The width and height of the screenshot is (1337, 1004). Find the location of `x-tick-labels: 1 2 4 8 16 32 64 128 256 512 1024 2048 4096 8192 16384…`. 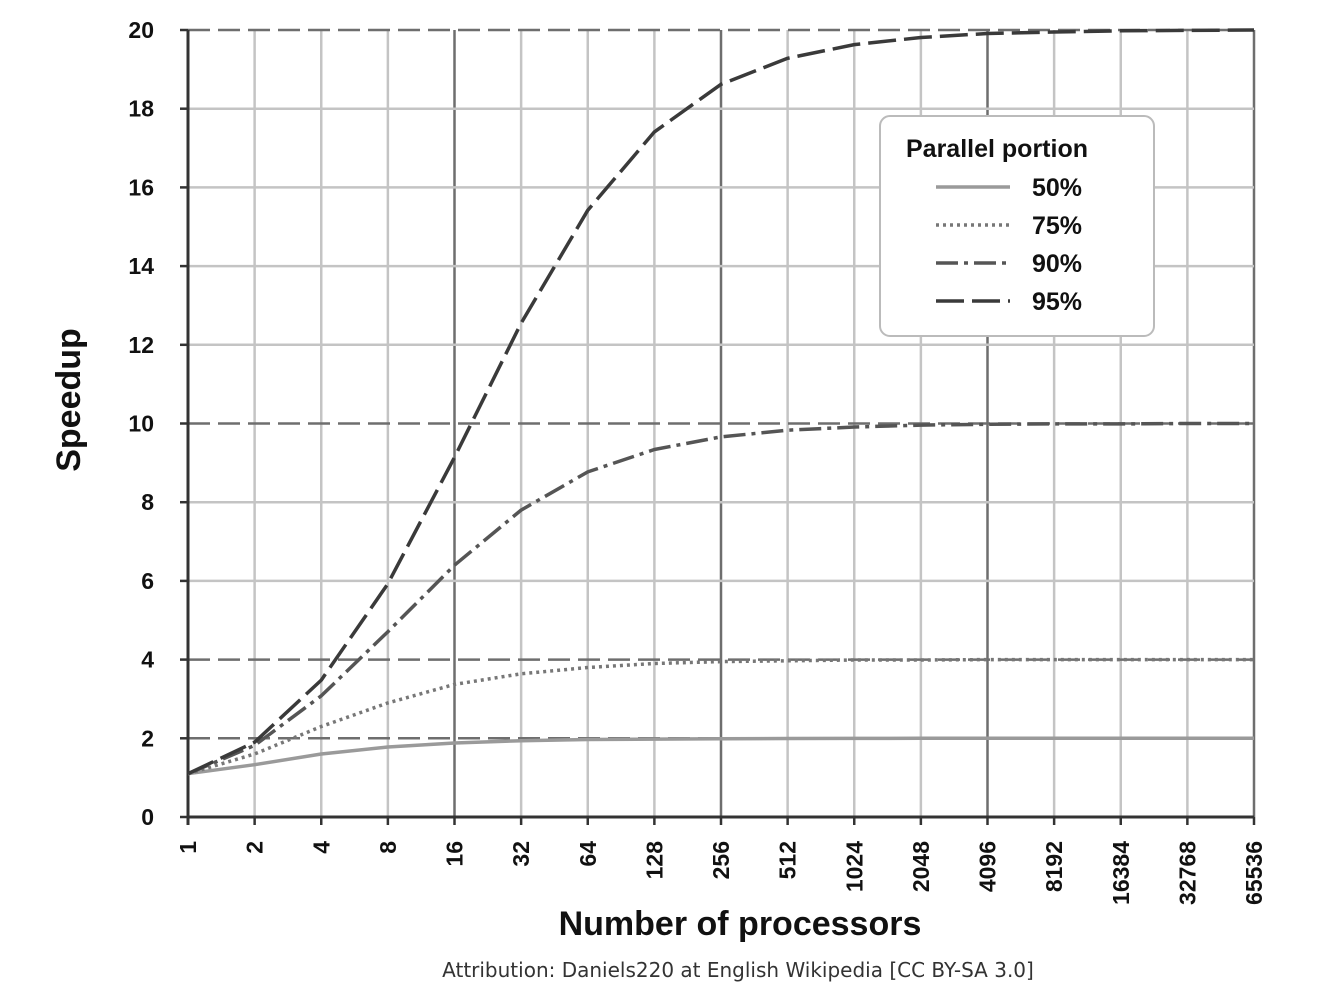

x-tick-labels: 1 2 4 8 16 32 64 128 256 512 1024 2048 4096 8192 16384… is located at coordinates (721, 873).